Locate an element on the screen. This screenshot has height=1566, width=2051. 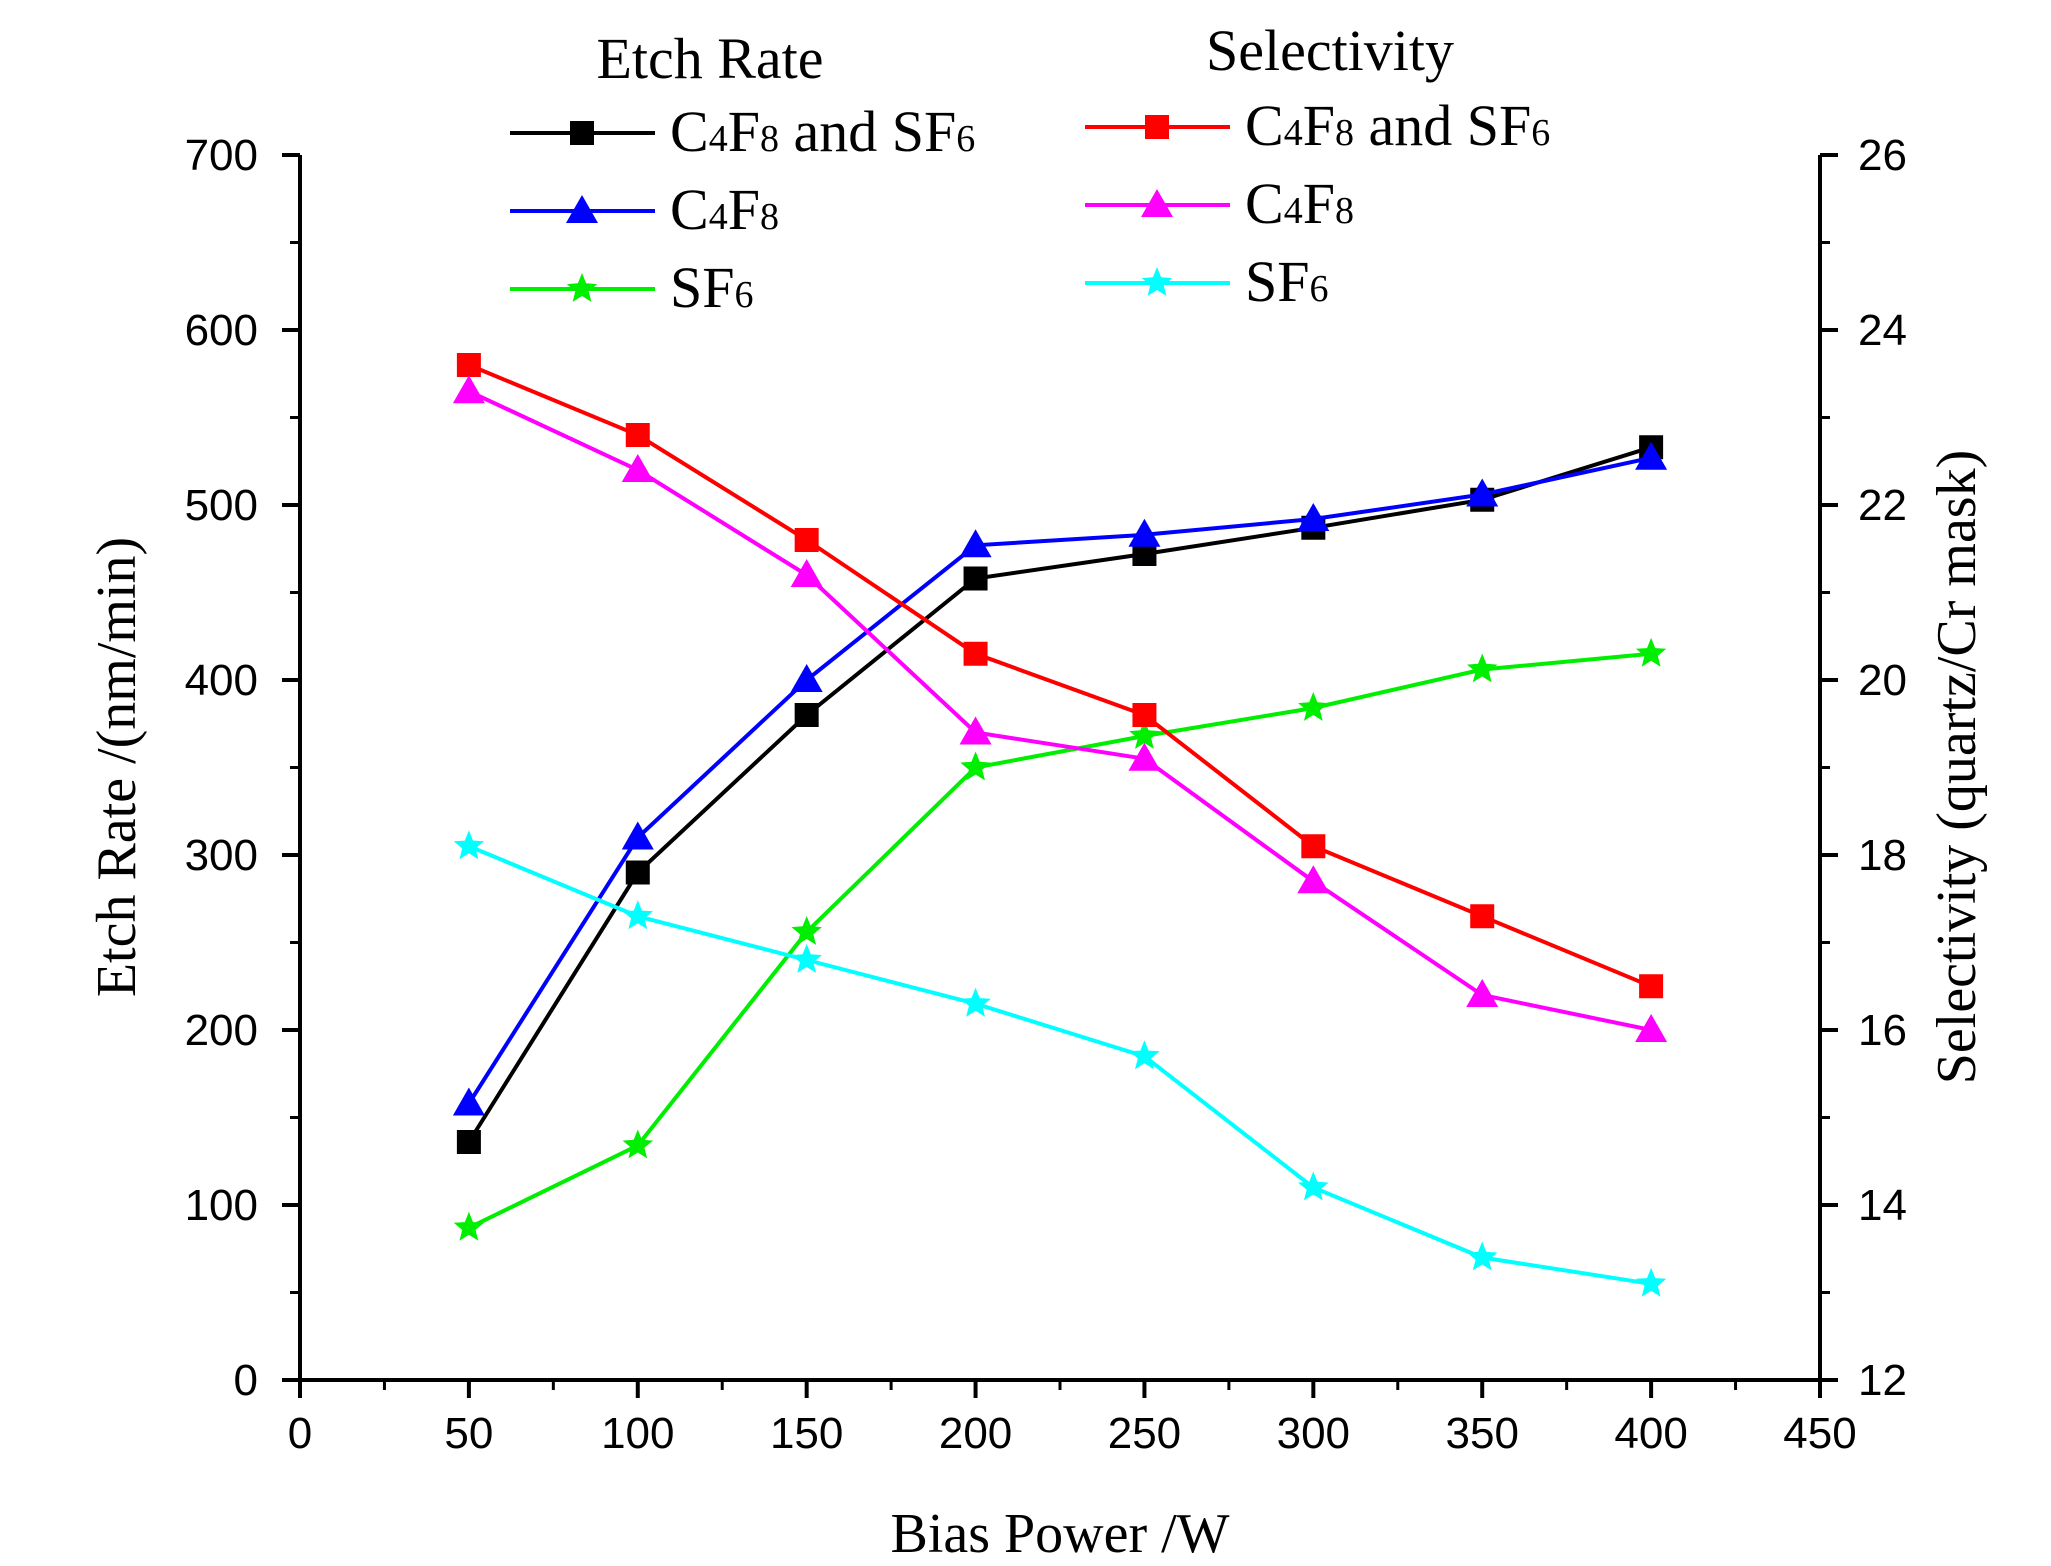
x-tick-label: 200 is located at coordinates (975, 1433).